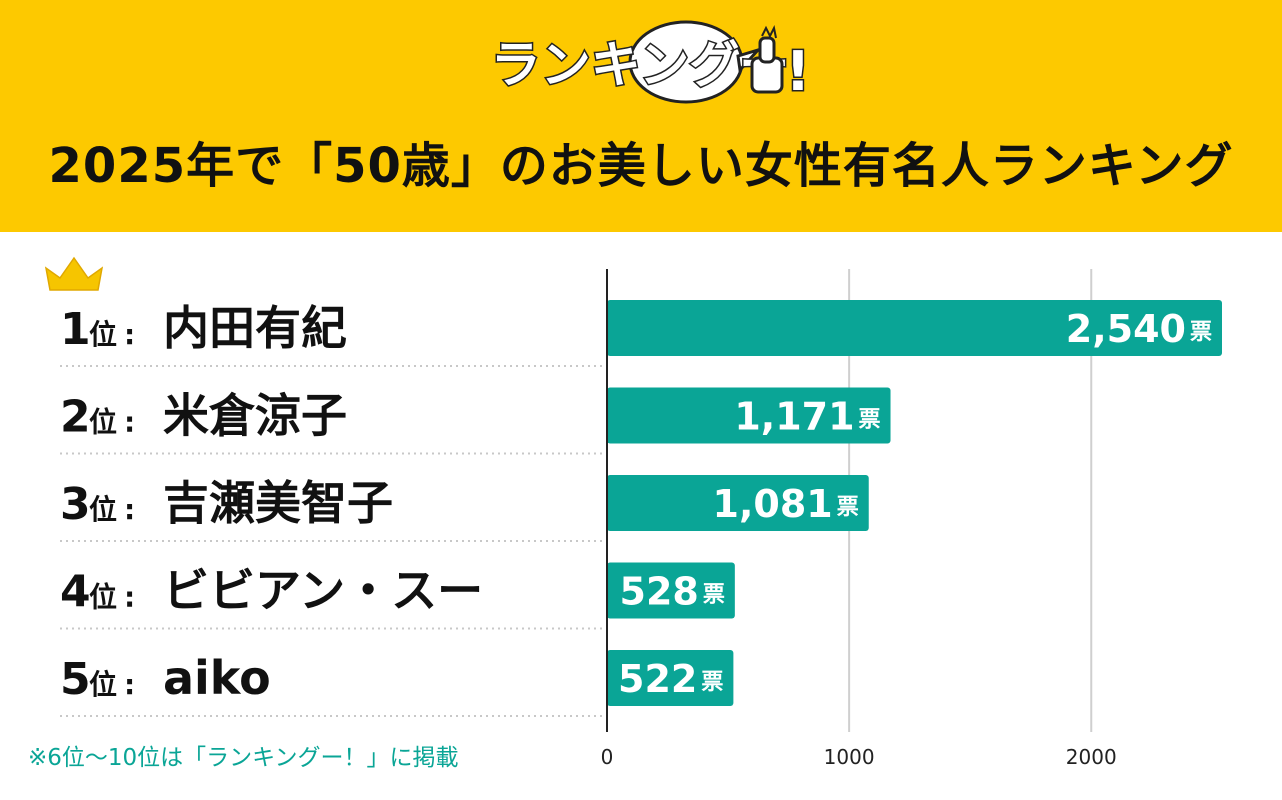 This screenshot has height=800, width=1282. What do you see at coordinates (1126, 329) in the screenshot?
I see `data-label: 2,540` at bounding box center [1126, 329].